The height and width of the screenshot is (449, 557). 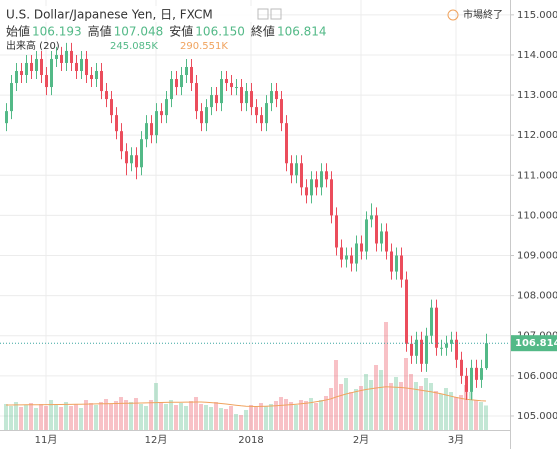 What do you see at coordinates (250, 440) in the screenshot?
I see `x-tick-label: 2018` at bounding box center [250, 440].